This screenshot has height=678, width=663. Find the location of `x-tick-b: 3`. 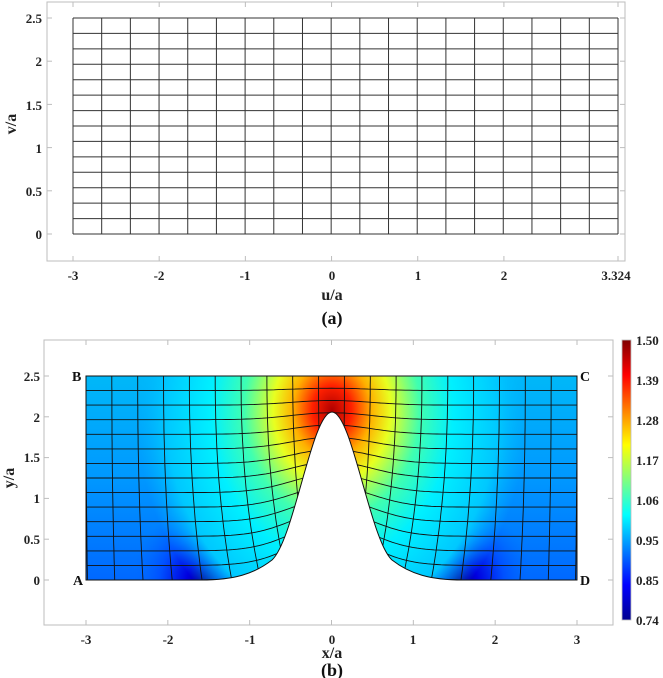

x-tick-b: 3 is located at coordinates (577, 639).